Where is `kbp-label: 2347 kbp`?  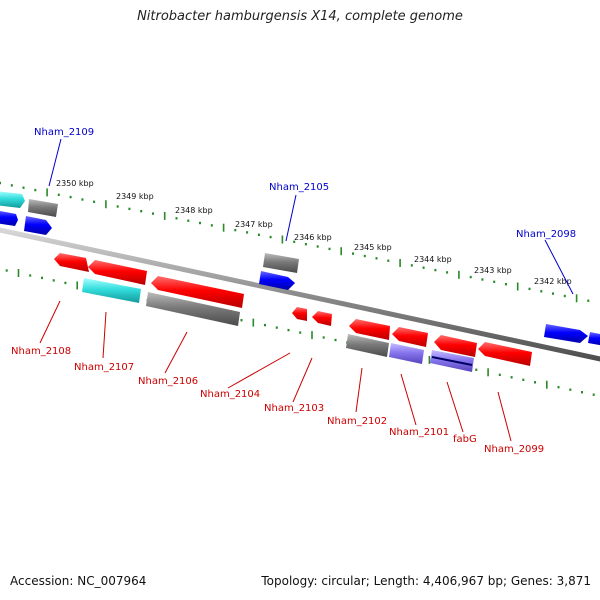 kbp-label: 2347 kbp is located at coordinates (254, 224).